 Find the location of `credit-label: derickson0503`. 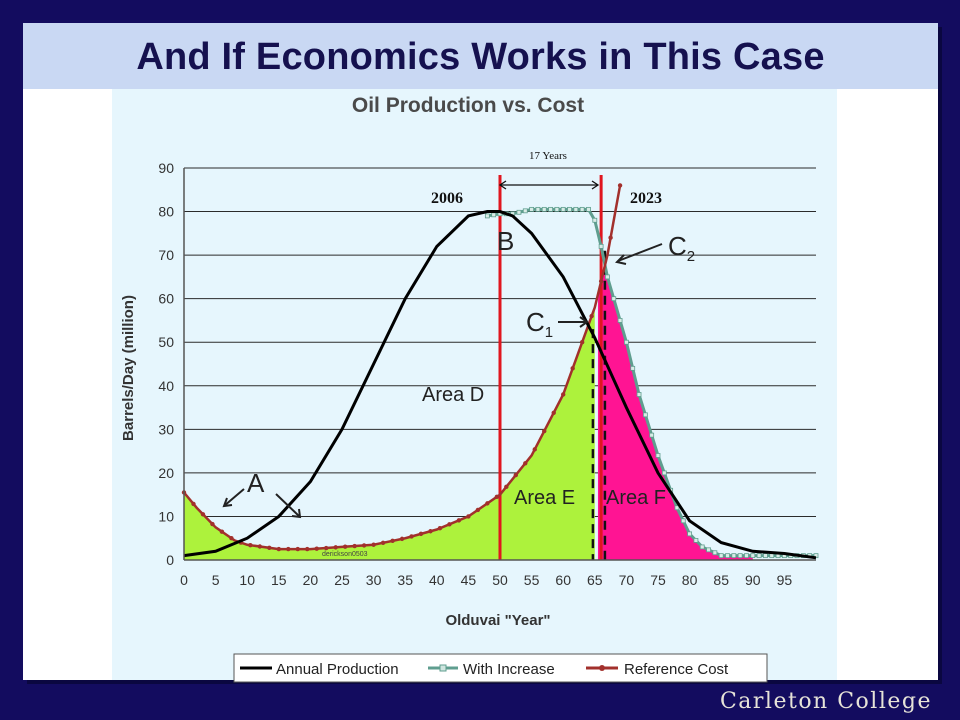

credit-label: derickson0503 is located at coordinates (345, 554).